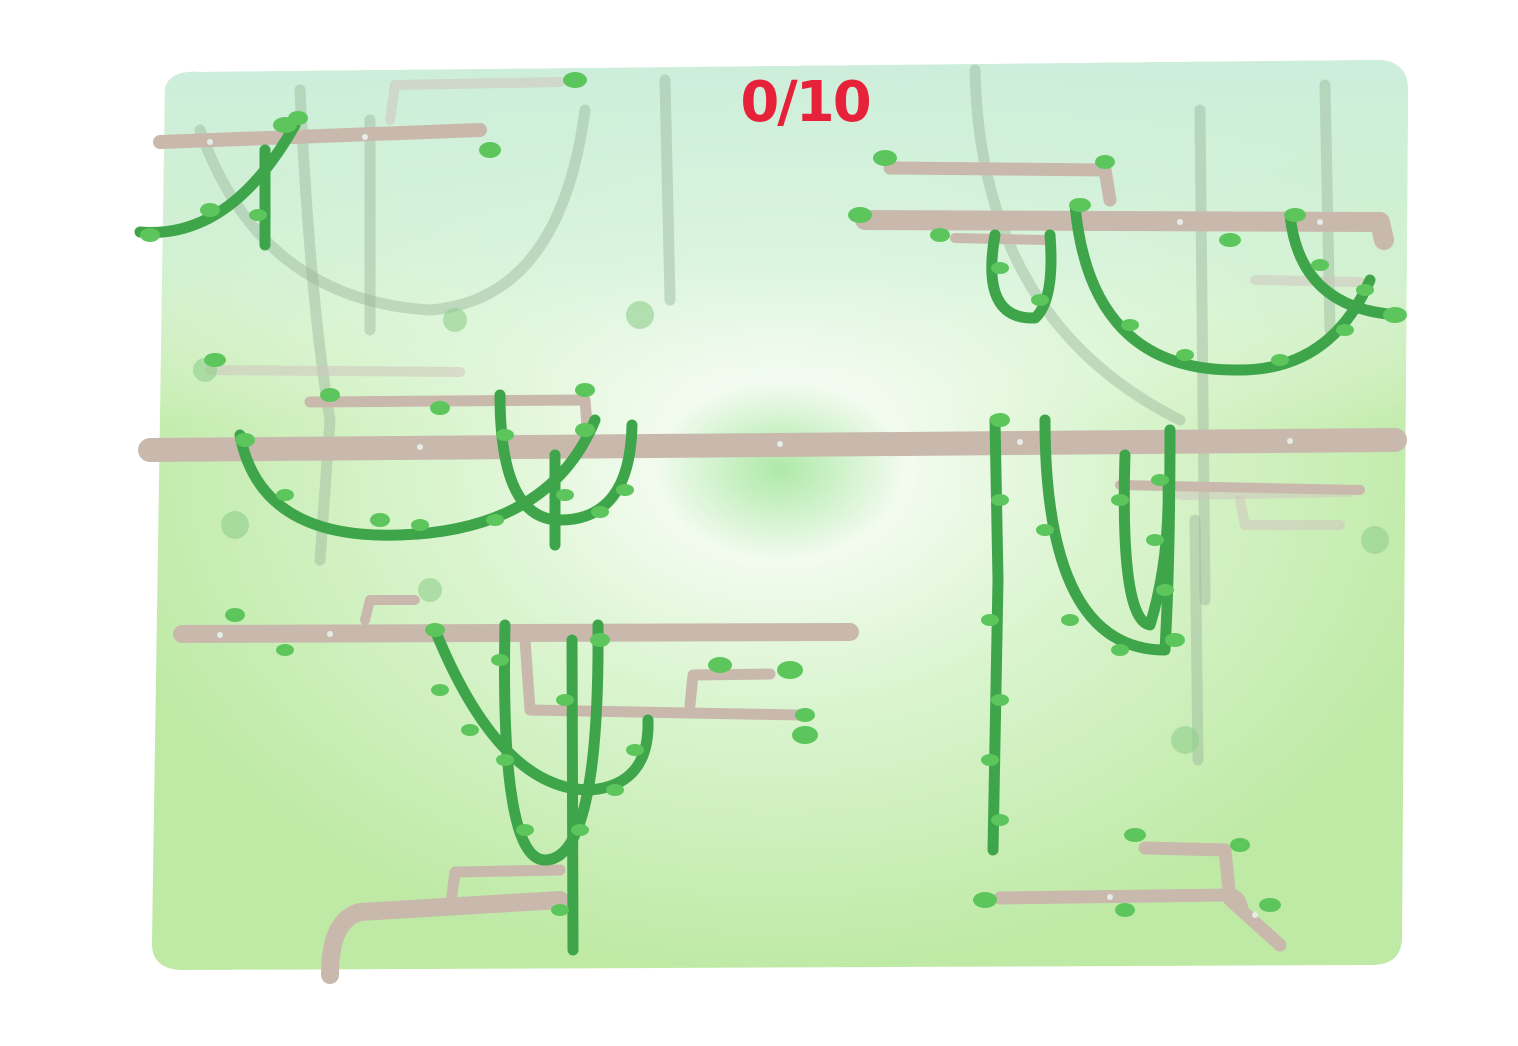 This screenshot has height=1046, width=1518. What do you see at coordinates (805, 102) in the screenshot?
I see `score-counter: 0/10` at bounding box center [805, 102].